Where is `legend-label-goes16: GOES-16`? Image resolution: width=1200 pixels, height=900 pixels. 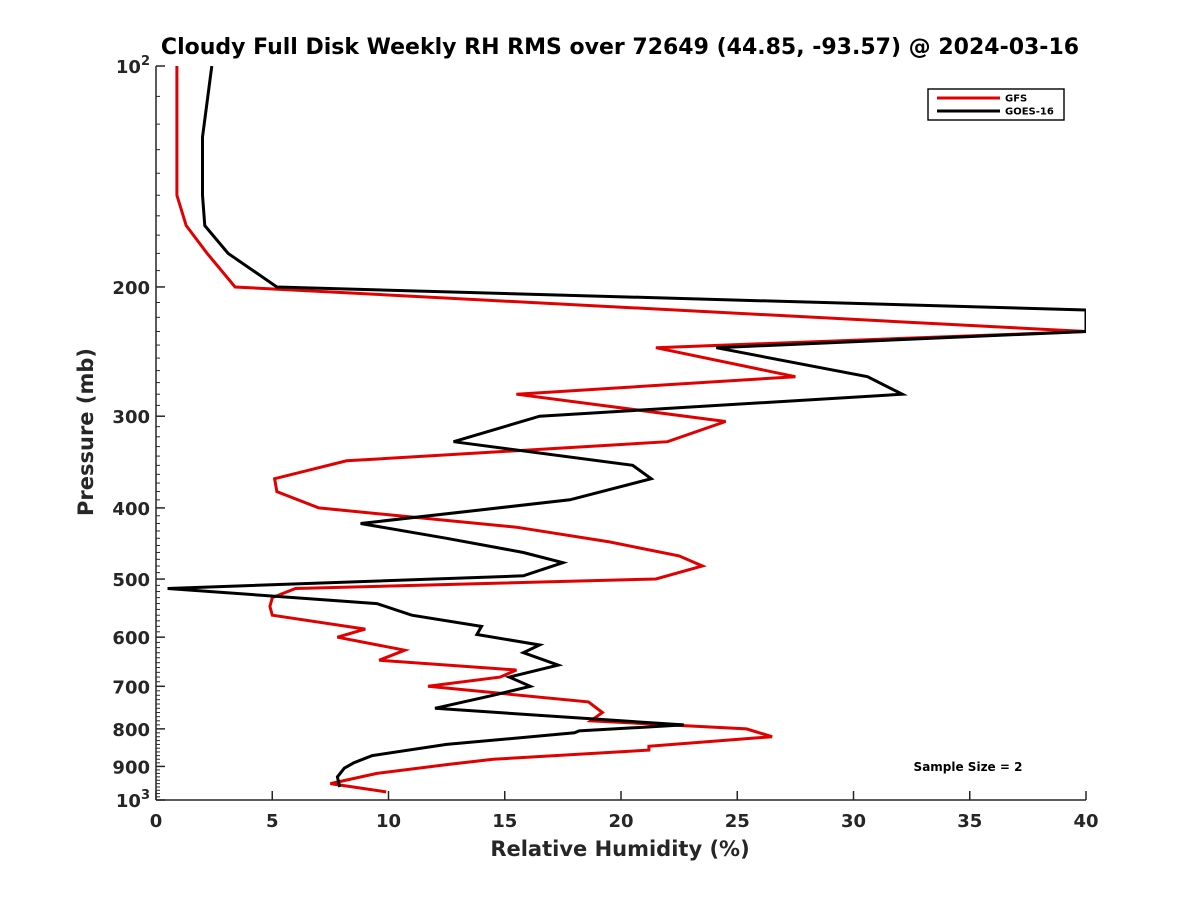
legend-label-goes16: GOES-16 is located at coordinates (1029, 112).